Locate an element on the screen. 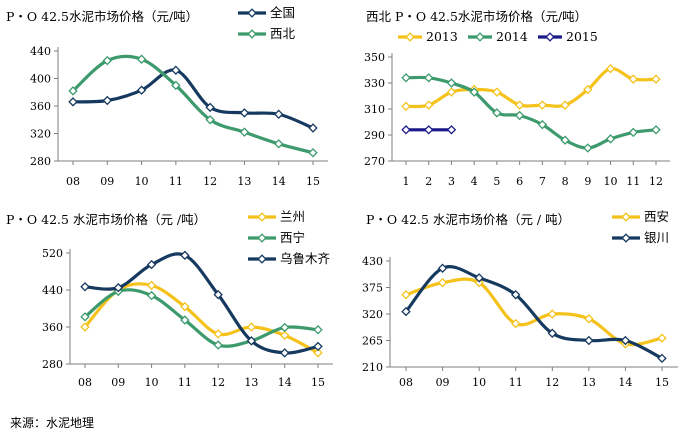 This screenshot has width=696, height=437. legend-label: 西安 is located at coordinates (656, 216).